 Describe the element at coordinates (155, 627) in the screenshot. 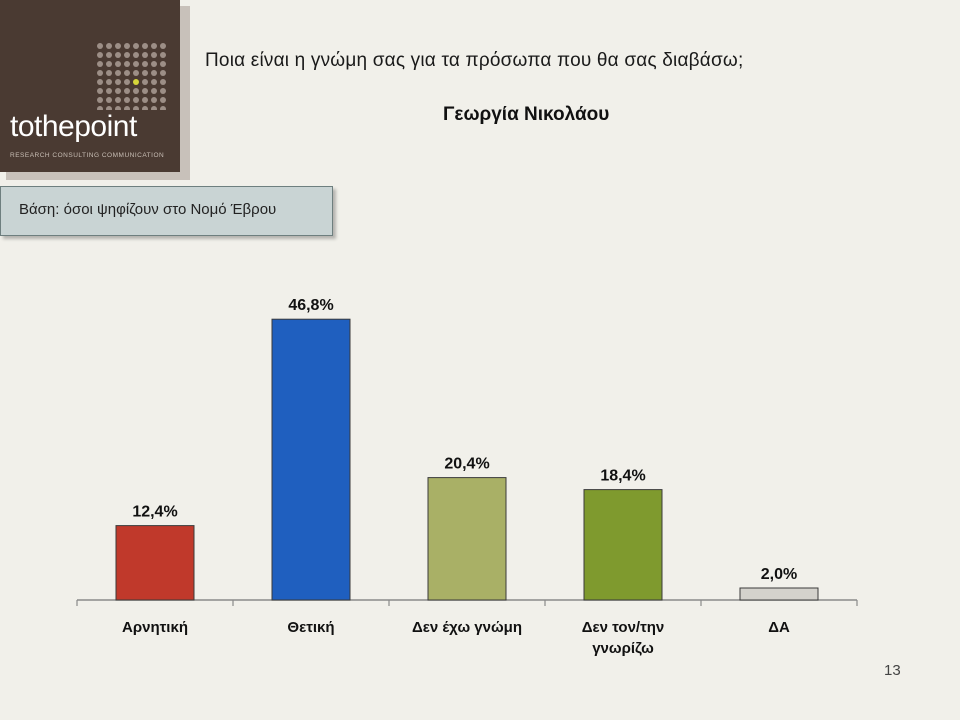

I see `x-tick-label: Αρνητική` at that location.